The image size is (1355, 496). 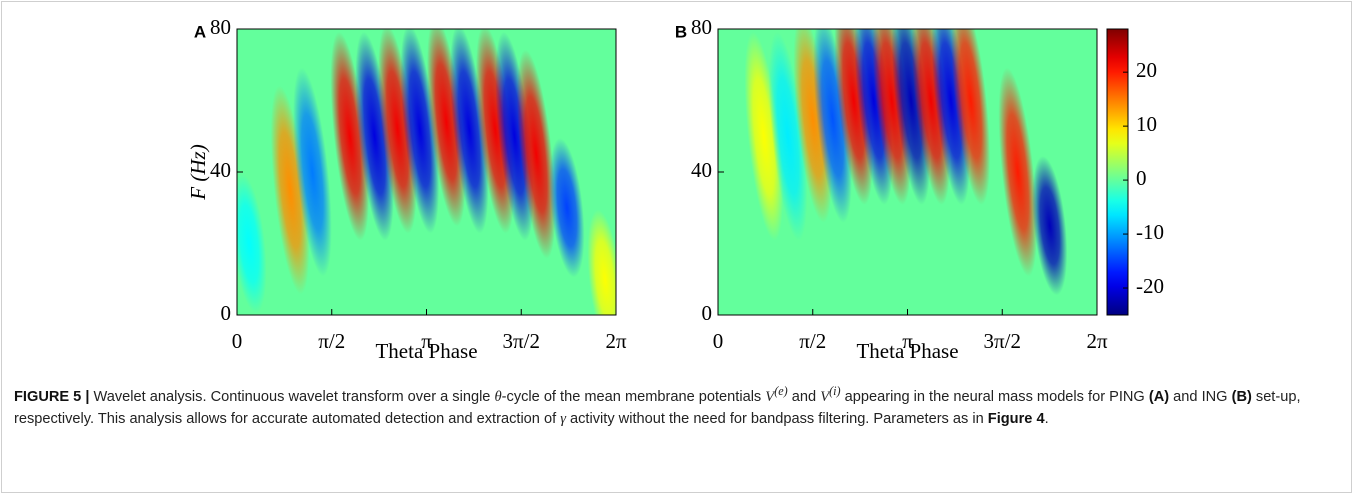 I want to click on colorbar-tick-label: 10, so click(x=1146, y=124).